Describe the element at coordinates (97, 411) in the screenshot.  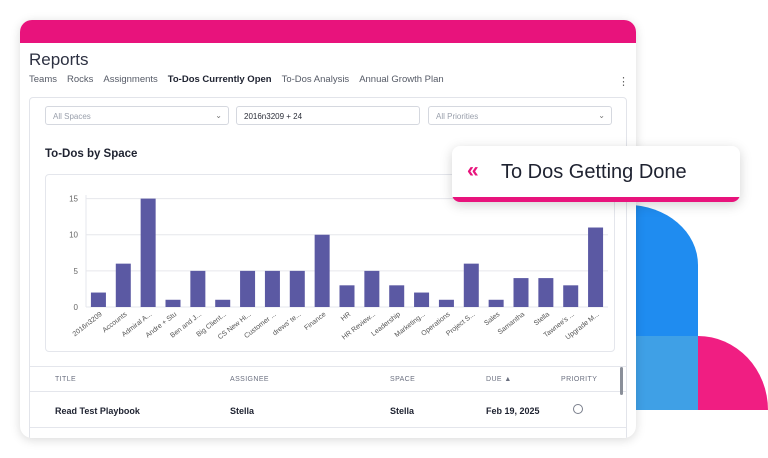
I see `row-title: Read Test Playbook` at that location.